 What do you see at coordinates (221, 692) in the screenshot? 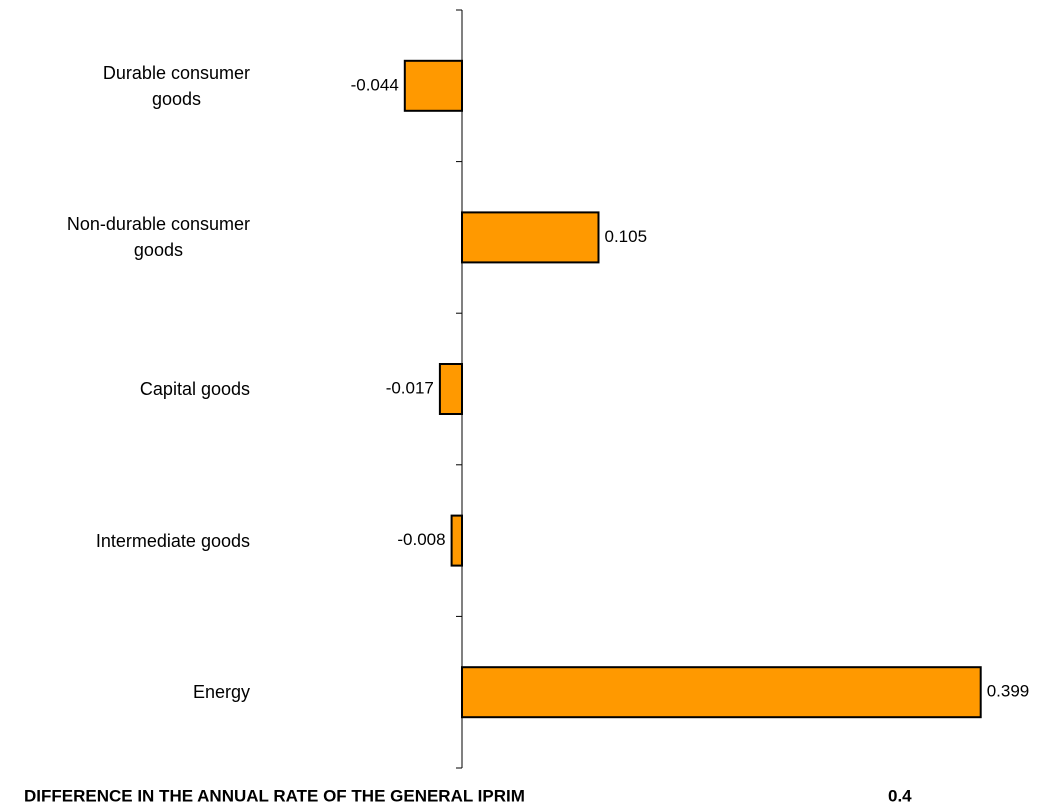
I see `category-label: Energy` at bounding box center [221, 692].